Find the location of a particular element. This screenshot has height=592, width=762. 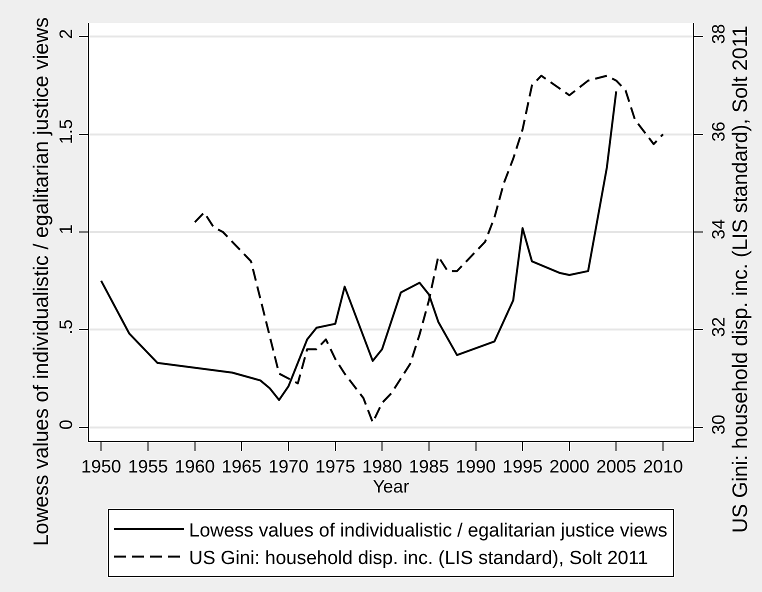

x-tick-label: 1980 is located at coordinates (382, 466).